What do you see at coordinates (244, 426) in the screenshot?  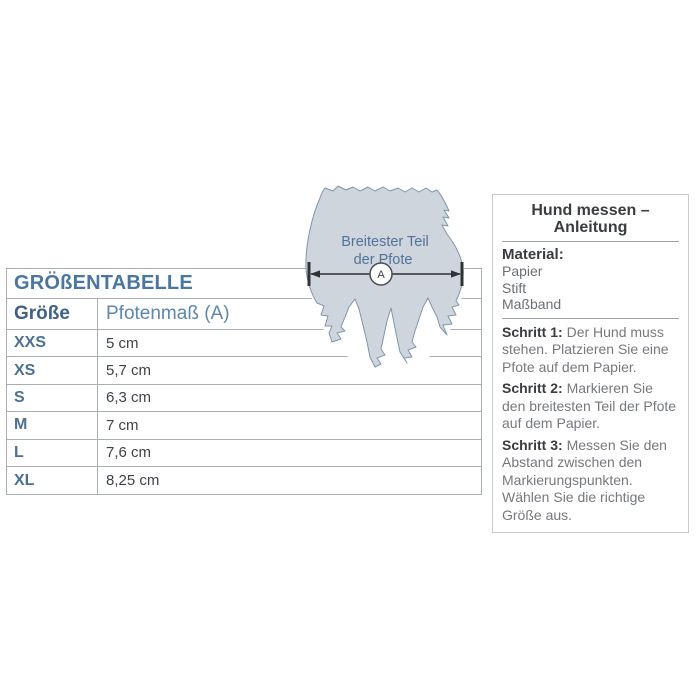 I see `table-row: M 7 cm` at bounding box center [244, 426].